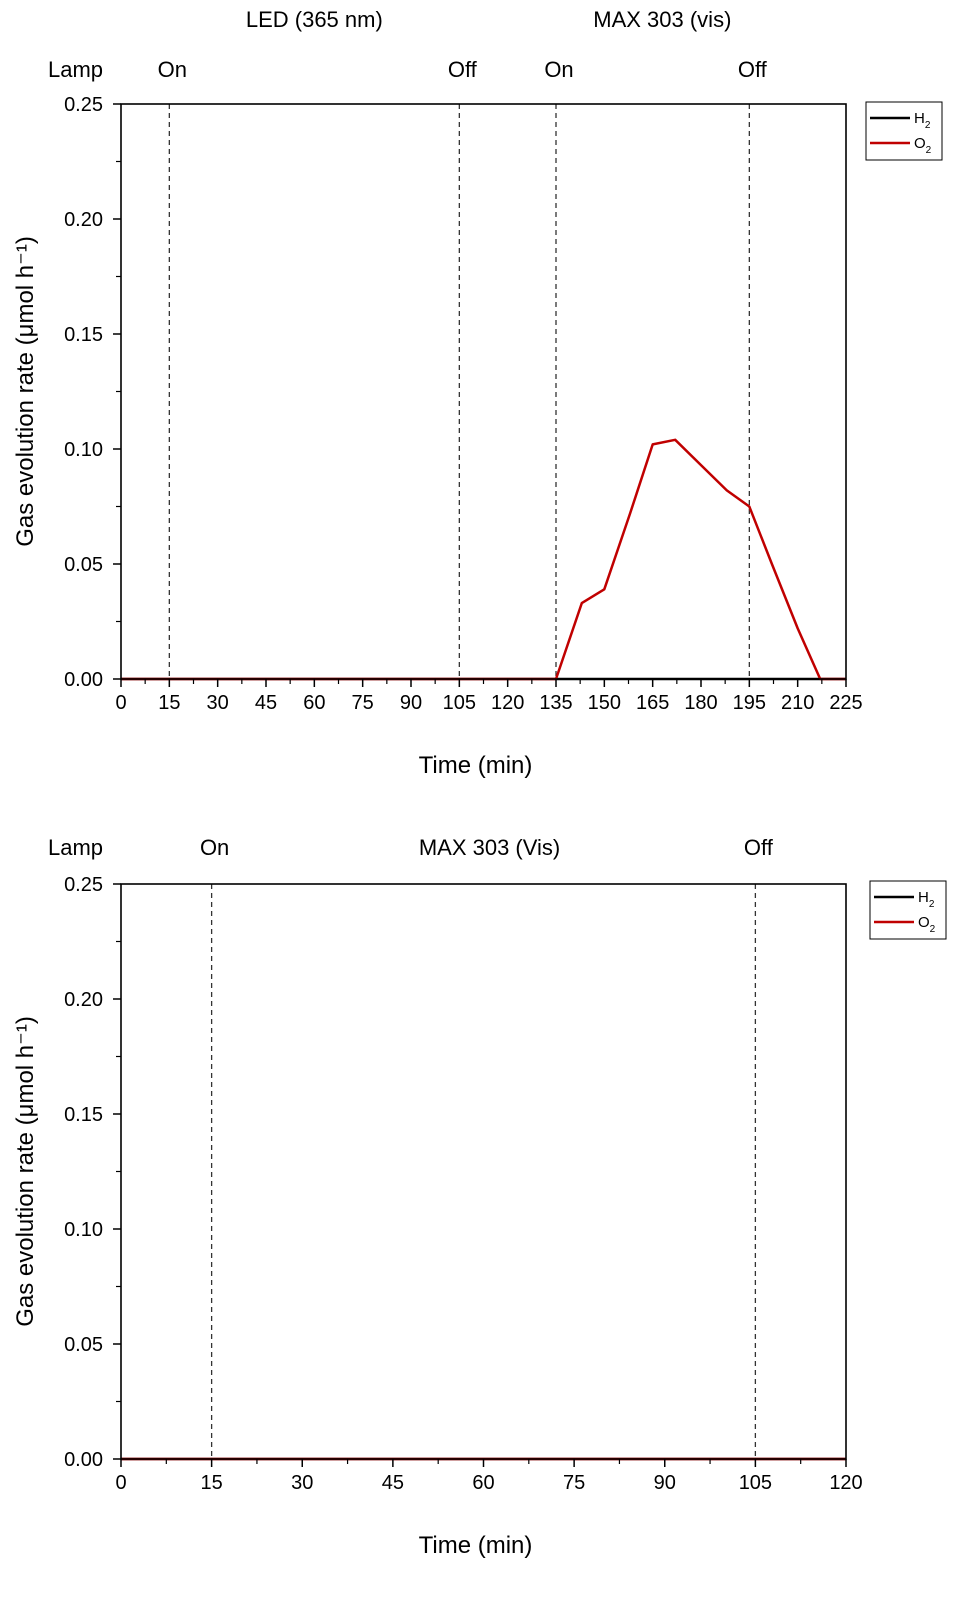  What do you see at coordinates (797, 703) in the screenshot?
I see `x-tick-label: 210` at bounding box center [797, 703].